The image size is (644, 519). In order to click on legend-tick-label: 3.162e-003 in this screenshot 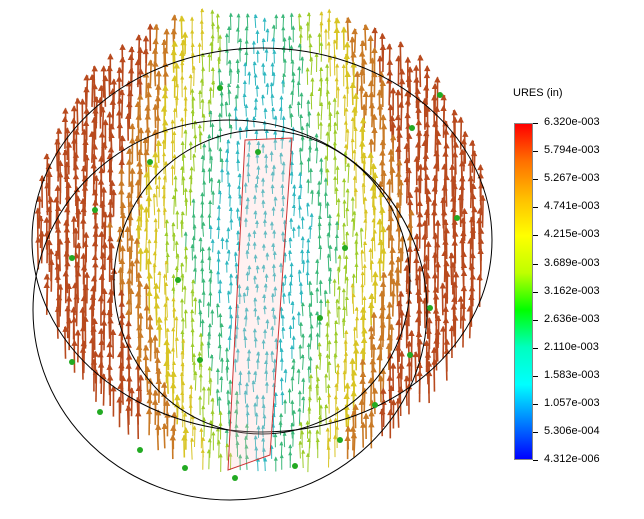, I will do `click(572, 290)`.